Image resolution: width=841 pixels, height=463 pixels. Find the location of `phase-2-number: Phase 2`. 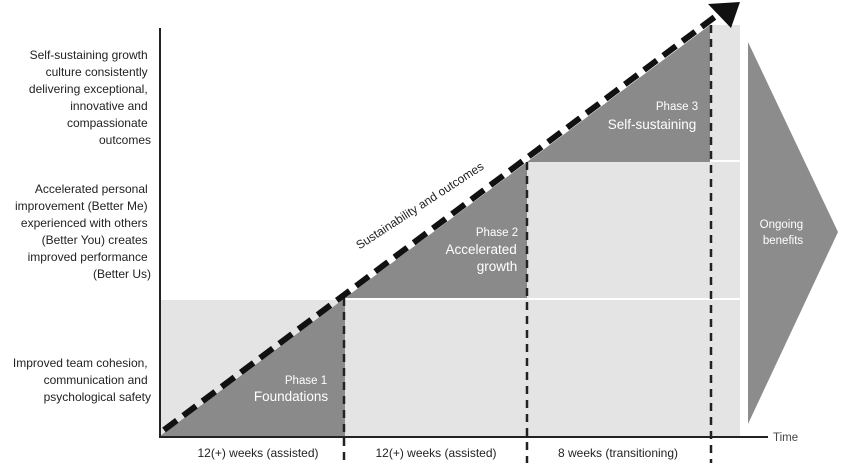

phase-2-number: Phase 2 is located at coordinates (497, 233).